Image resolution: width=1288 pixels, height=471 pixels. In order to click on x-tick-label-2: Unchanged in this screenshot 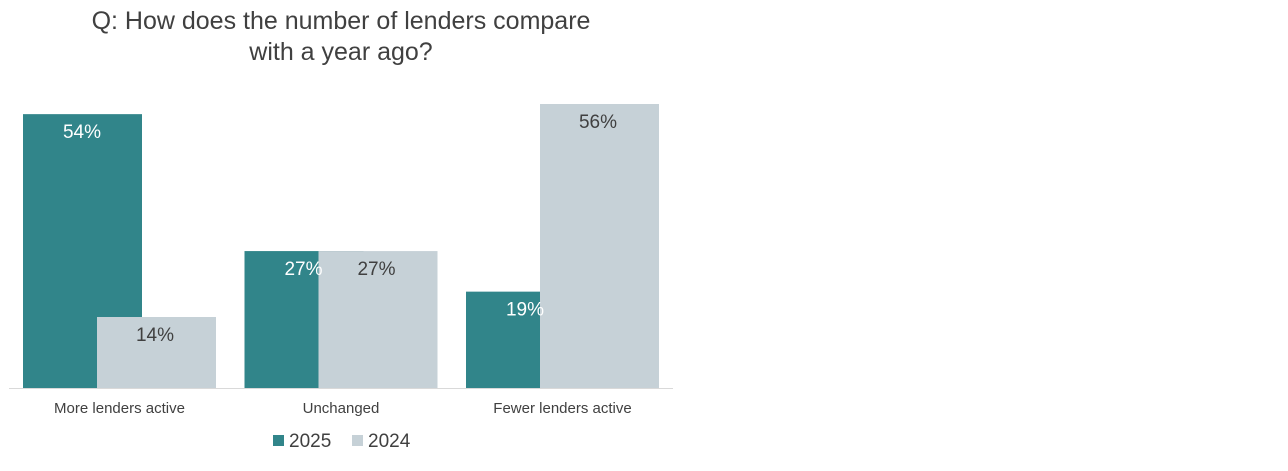, I will do `click(341, 408)`.